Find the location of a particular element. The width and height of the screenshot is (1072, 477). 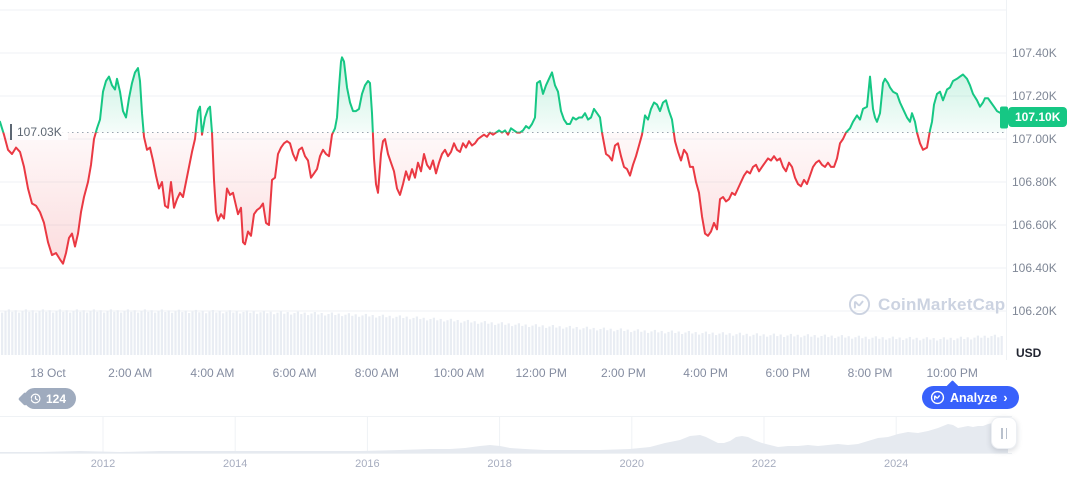

y-axis-tick-label: 106.60K is located at coordinates (1034, 224).